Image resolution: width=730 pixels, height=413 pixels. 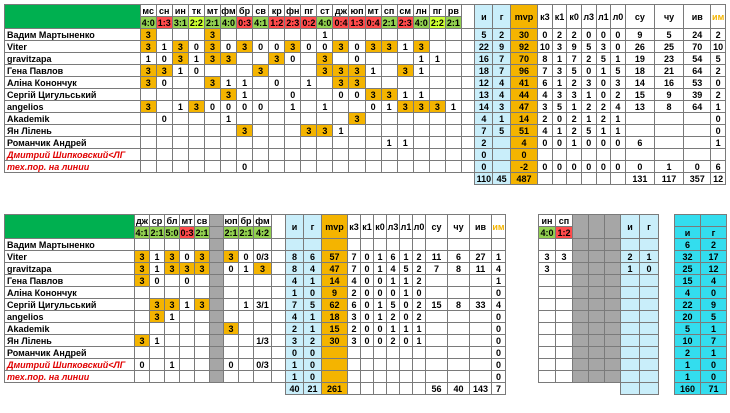 I want to click on player-name: Akademik, so click(x=72, y=118).